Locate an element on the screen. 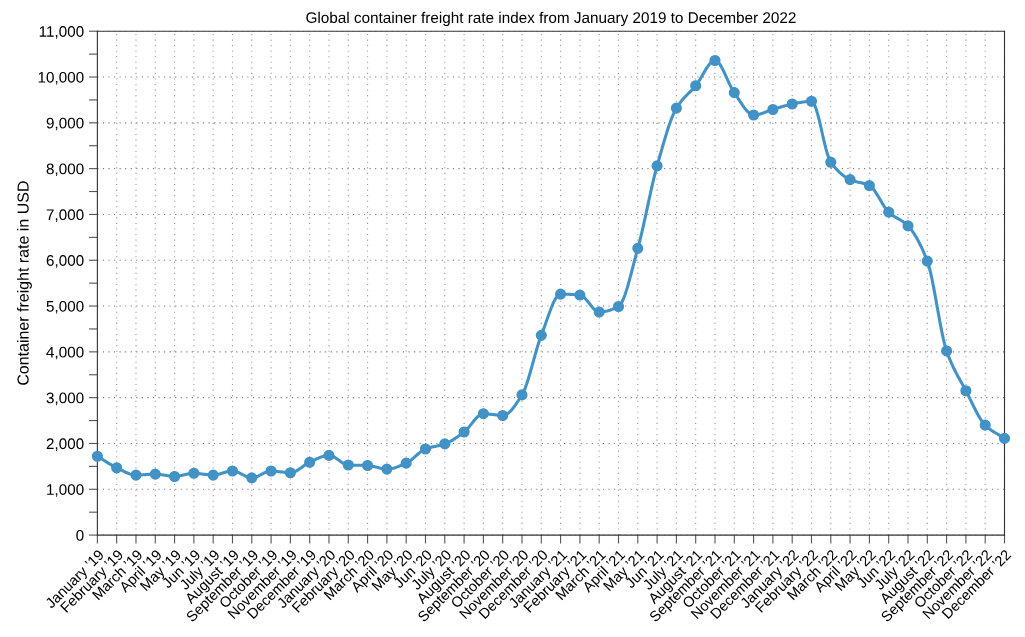  y-tick-label: 0 is located at coordinates (80, 535).